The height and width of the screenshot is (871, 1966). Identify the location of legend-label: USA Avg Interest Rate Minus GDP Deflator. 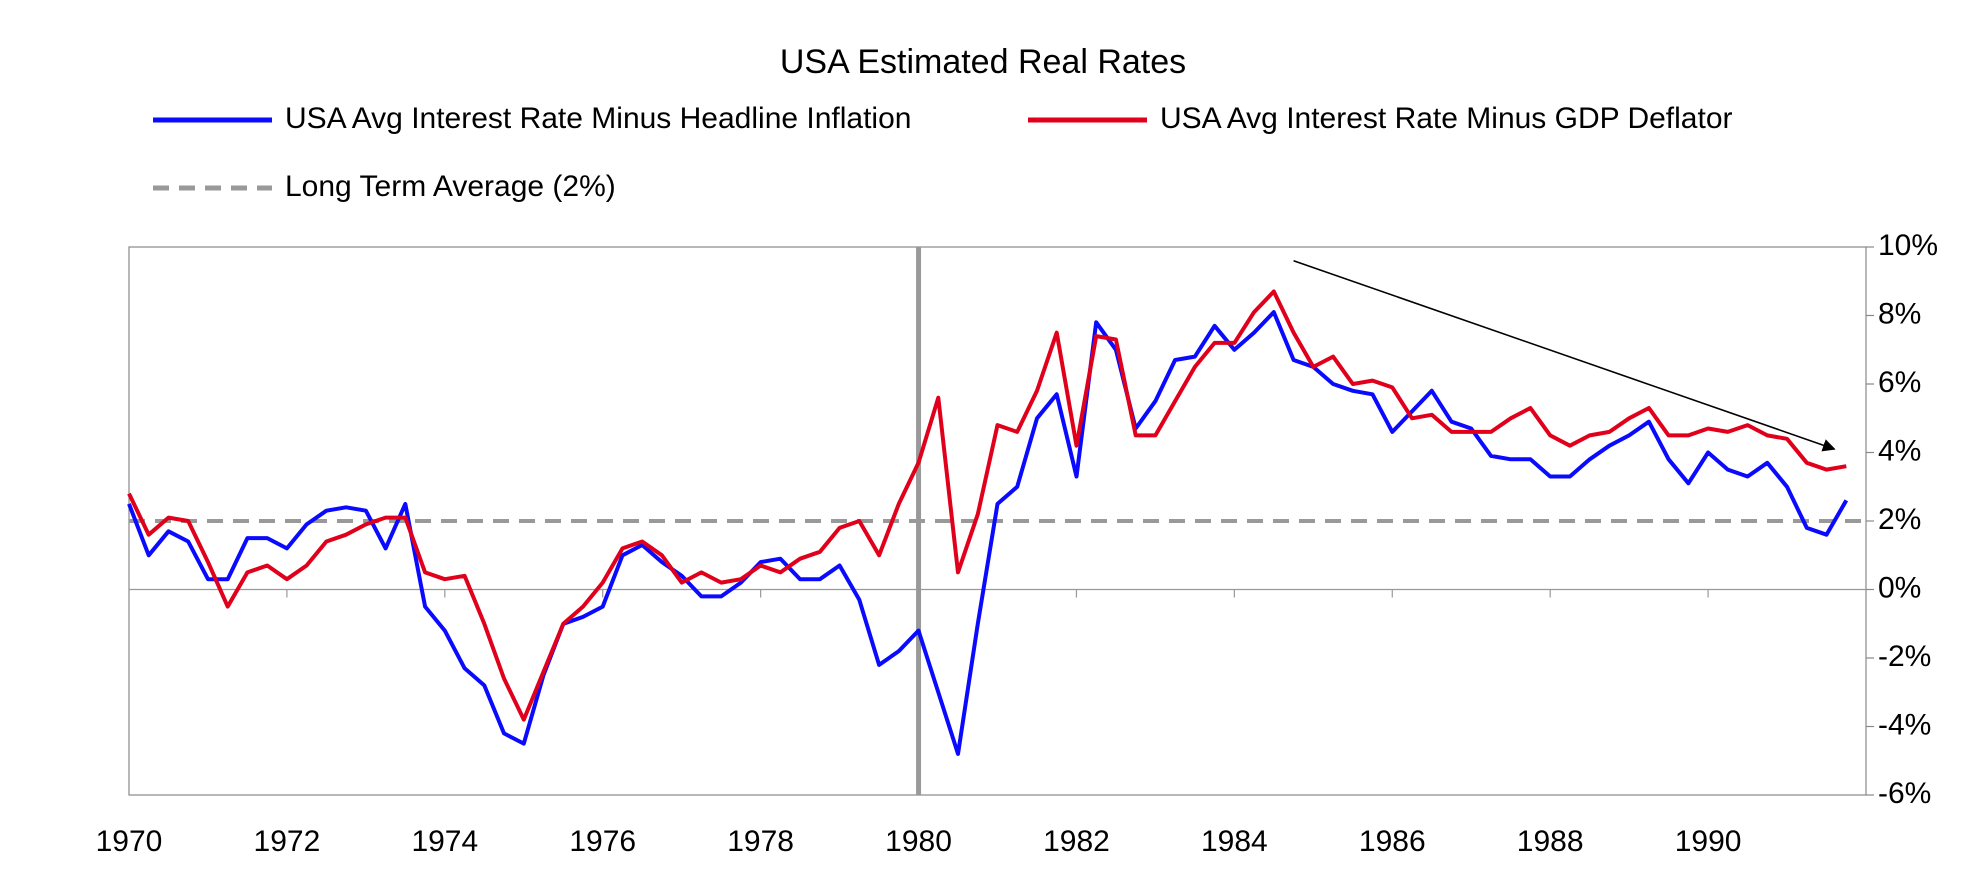
(1446, 118).